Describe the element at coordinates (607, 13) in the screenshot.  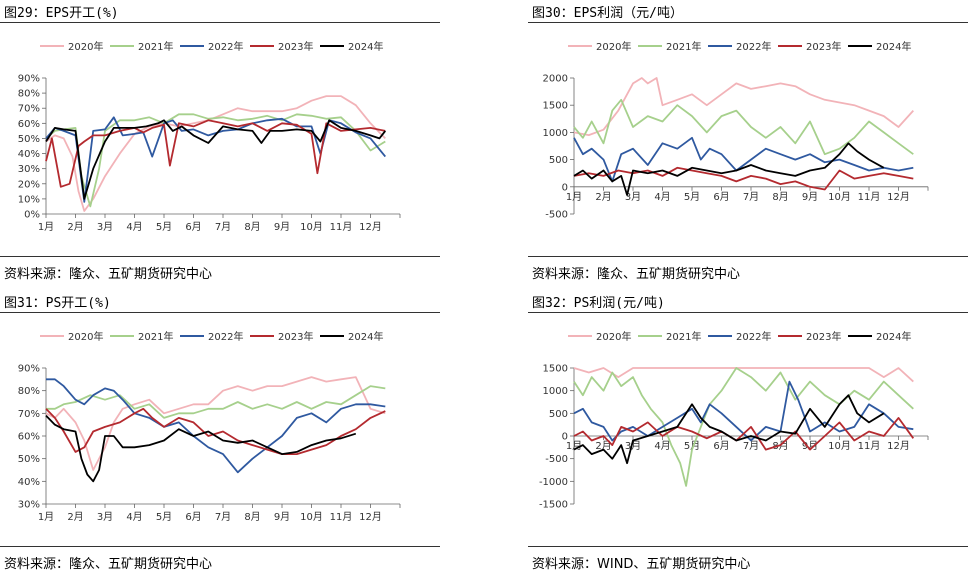
I see `panel-title: 图30：EPS利润（元/吨）` at that location.